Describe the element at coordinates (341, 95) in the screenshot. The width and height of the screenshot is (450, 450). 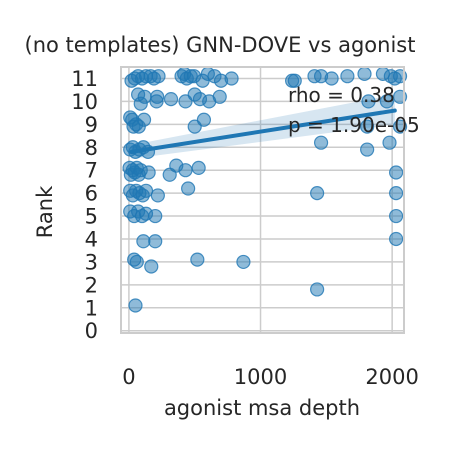
I see `rho-annotation: rho = 0.38` at that location.